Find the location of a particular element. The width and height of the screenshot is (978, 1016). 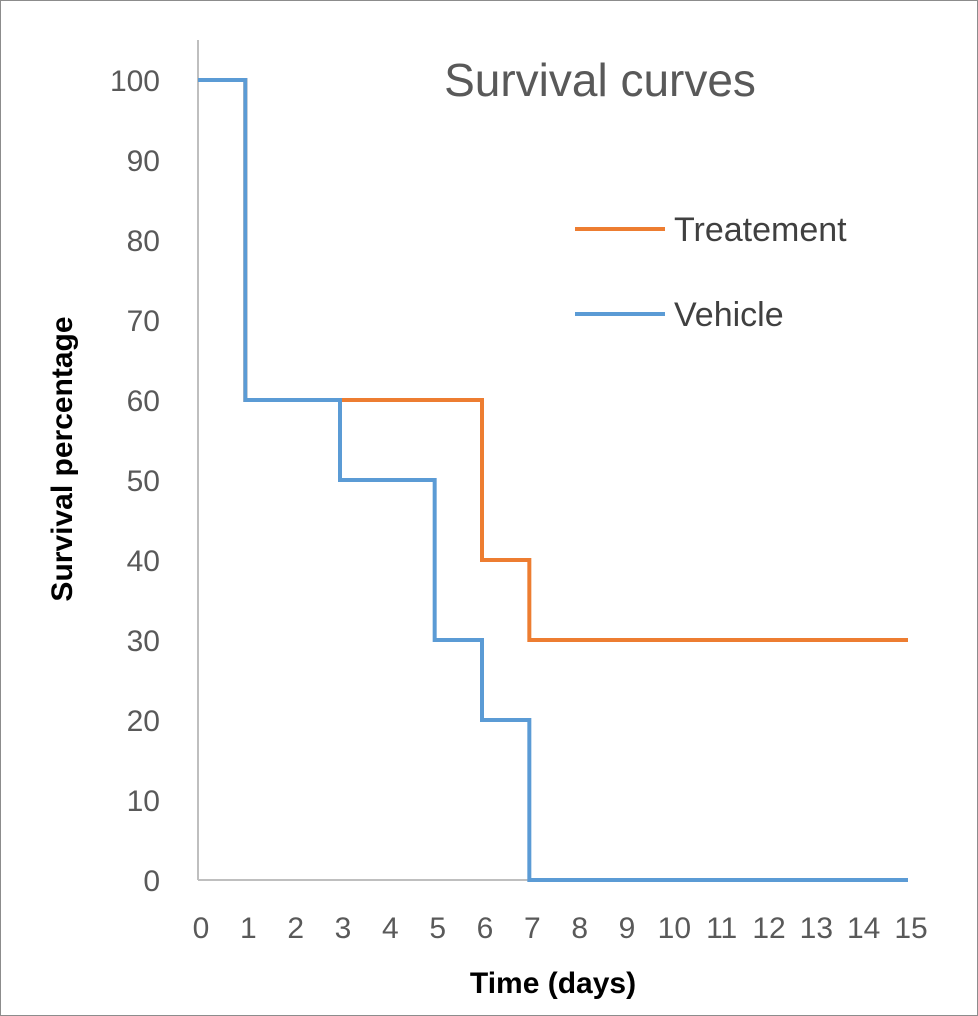

legend-label: Treatement is located at coordinates (760, 230).